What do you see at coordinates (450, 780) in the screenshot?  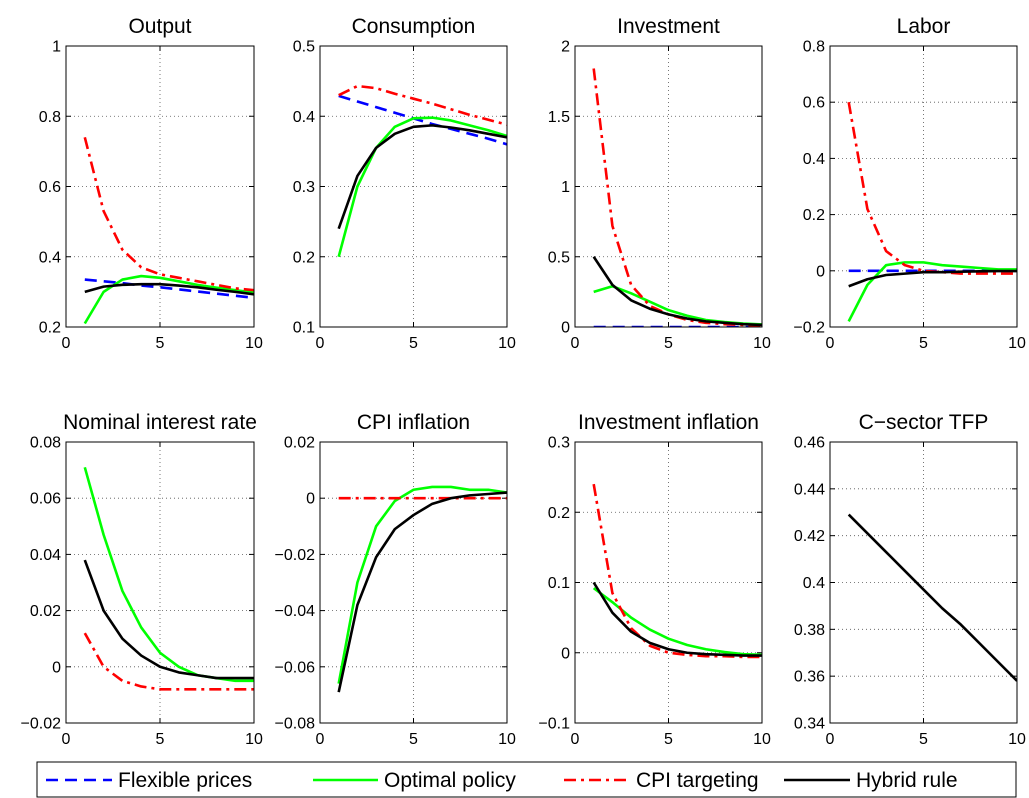 I see `legend-label-opt: Optimal policy` at bounding box center [450, 780].